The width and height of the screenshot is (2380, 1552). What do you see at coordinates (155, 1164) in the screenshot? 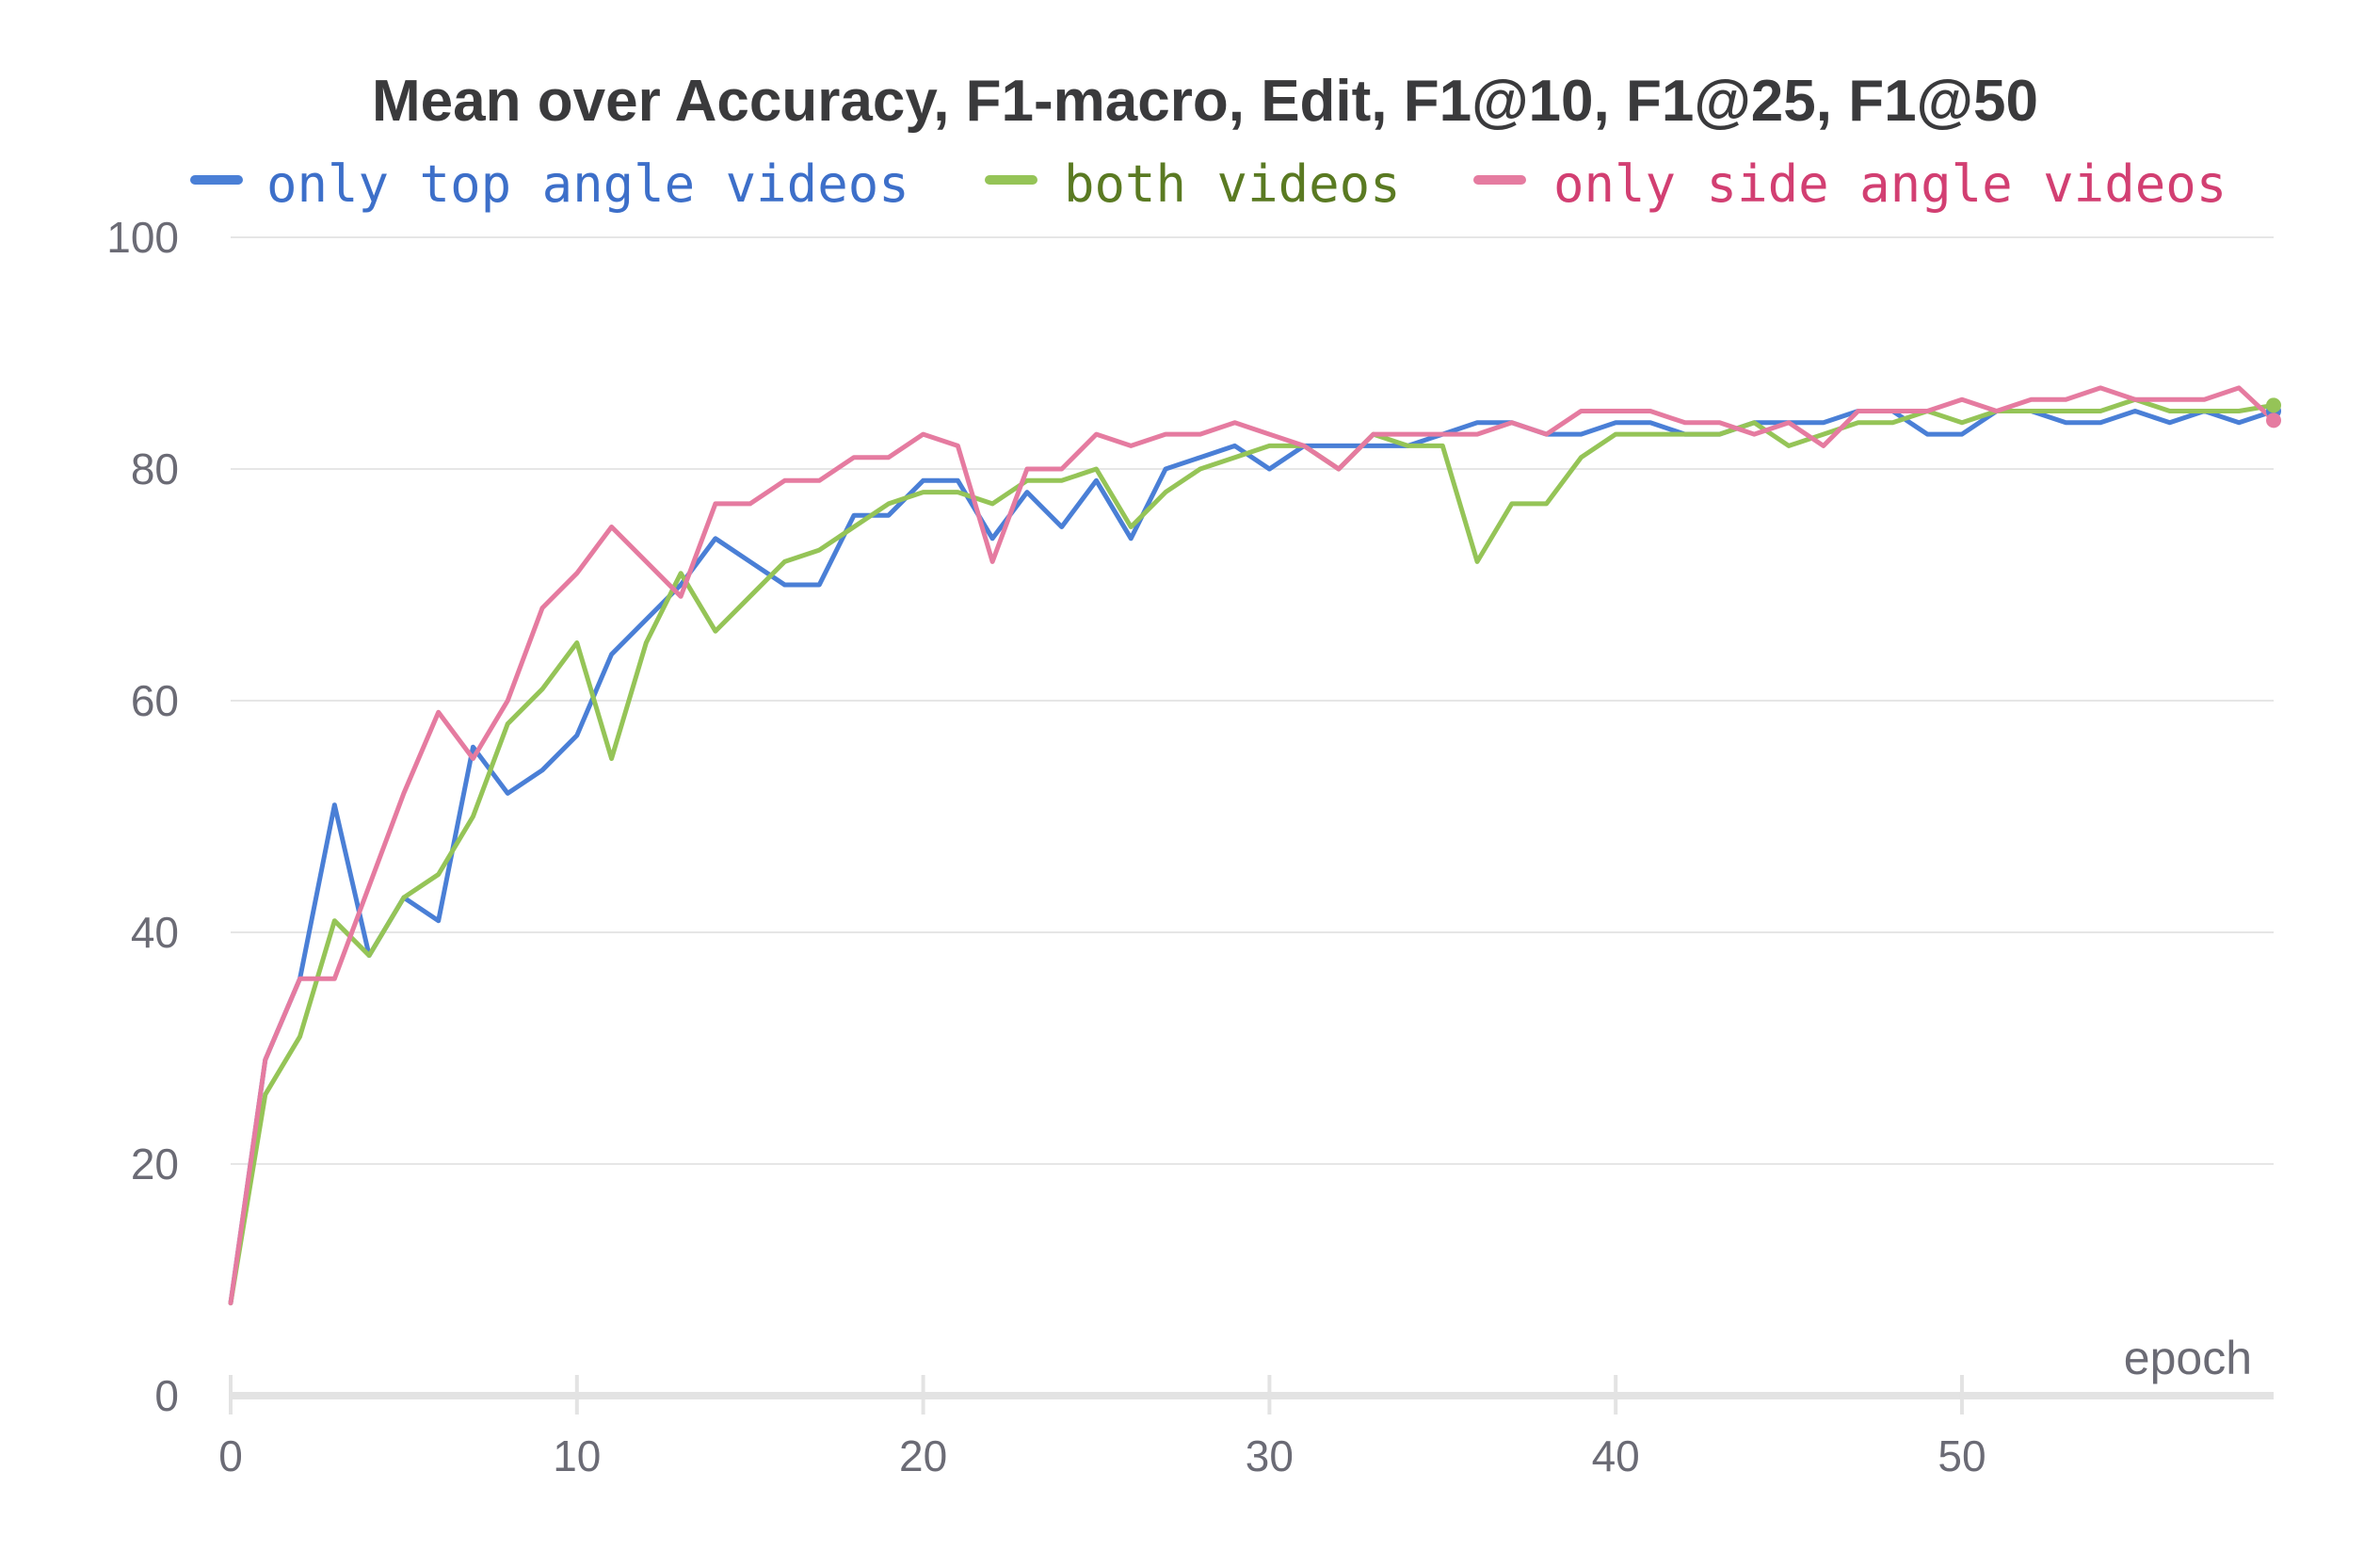
I see `y-tick-label: 20` at bounding box center [155, 1164].